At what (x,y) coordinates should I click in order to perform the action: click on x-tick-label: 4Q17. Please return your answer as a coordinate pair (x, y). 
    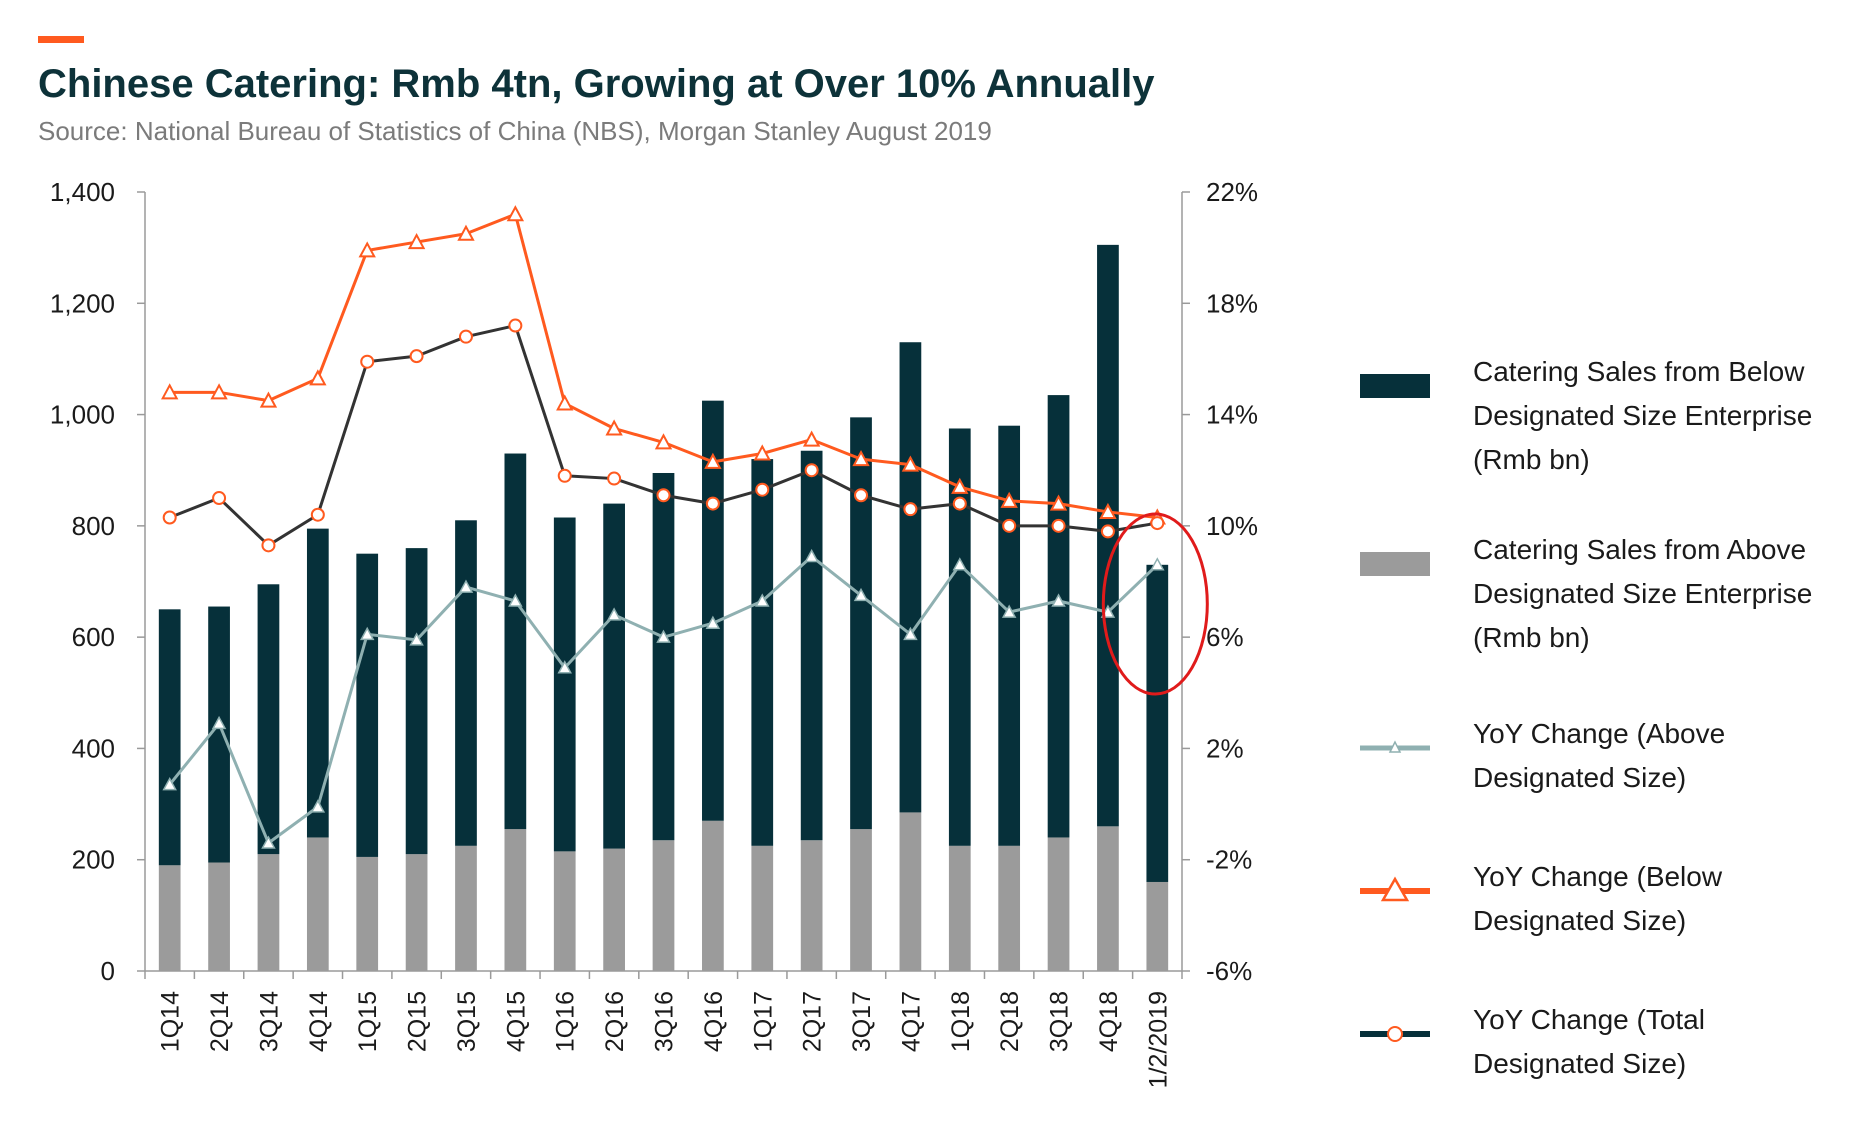
    Looking at the image, I should click on (911, 1021).